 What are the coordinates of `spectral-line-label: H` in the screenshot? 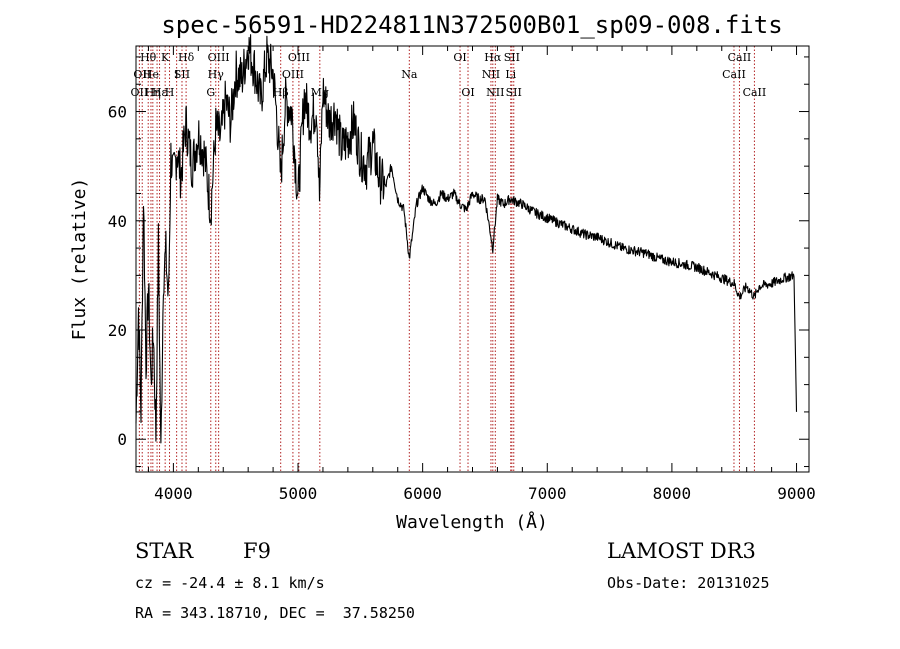 It's located at (170, 92).